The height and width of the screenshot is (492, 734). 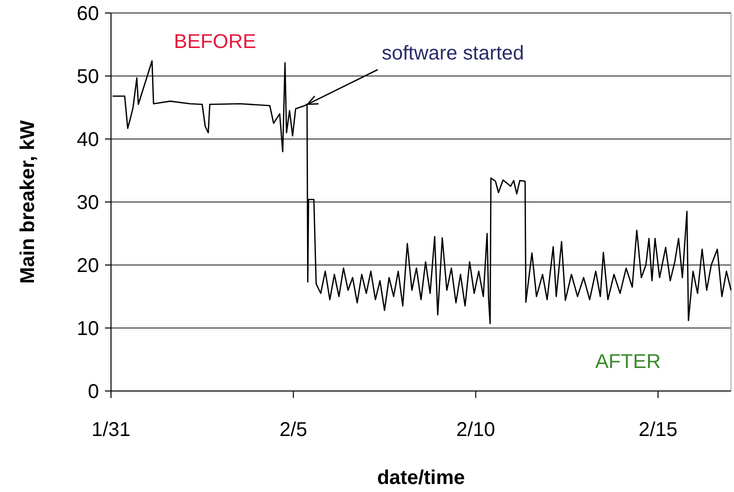 What do you see at coordinates (93, 392) in the screenshot?
I see `y-tick-label: 0` at bounding box center [93, 392].